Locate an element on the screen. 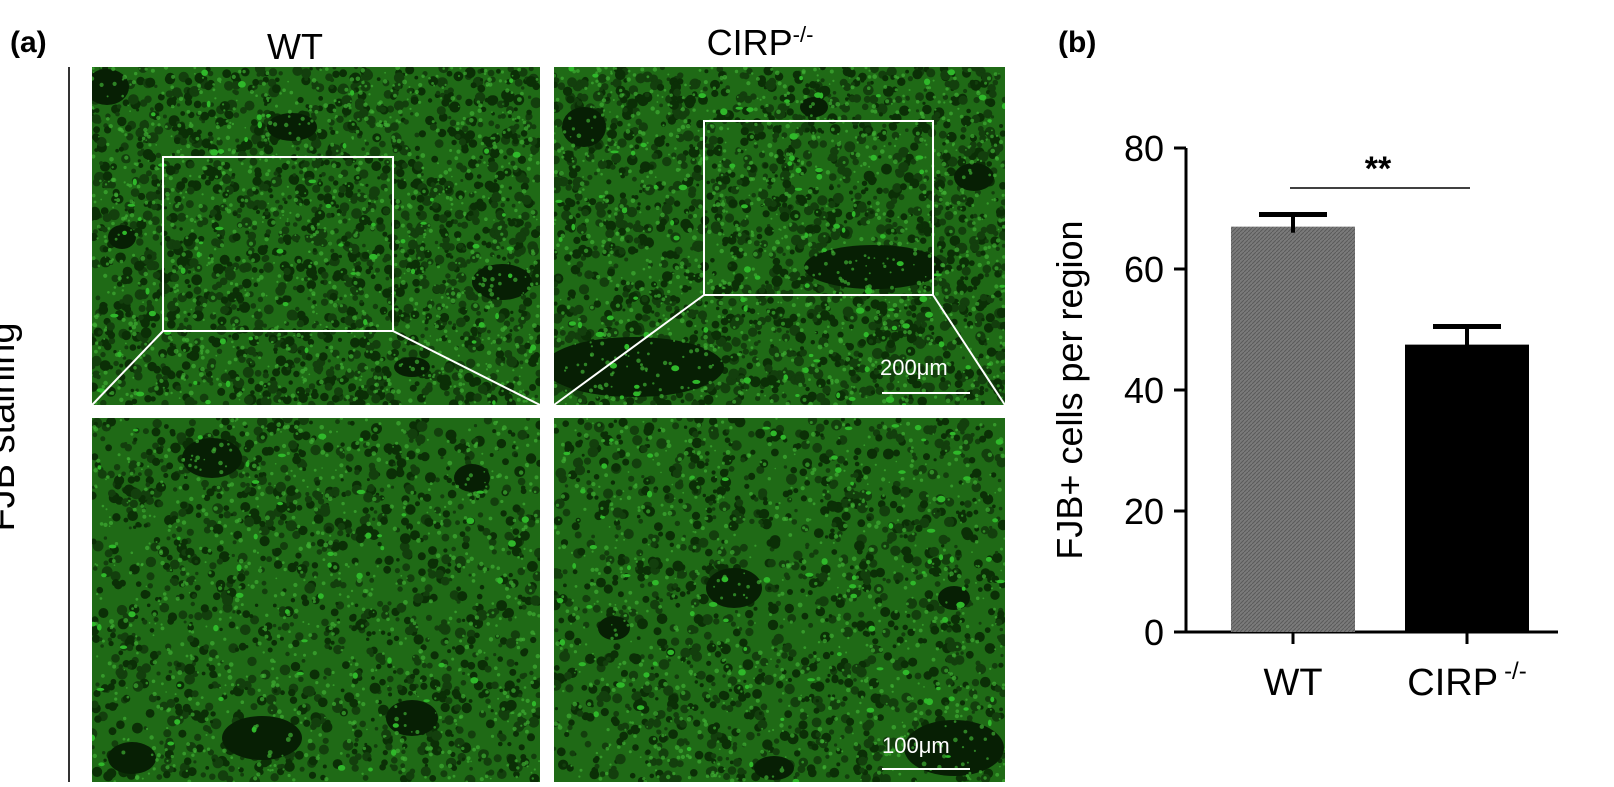 Image resolution: width=1614 pixels, height=787 pixels. bar-cirp is located at coordinates (1467, 488).